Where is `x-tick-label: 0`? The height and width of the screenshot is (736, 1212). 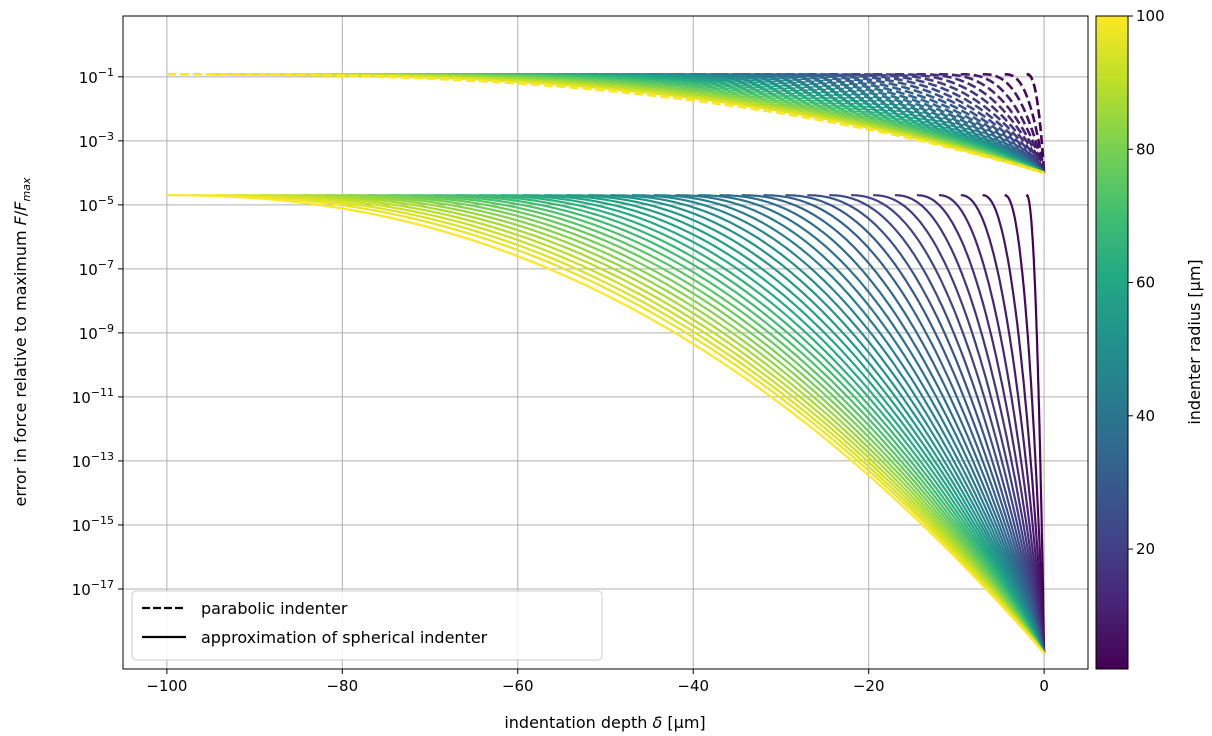
x-tick-label: 0 is located at coordinates (1044, 686).